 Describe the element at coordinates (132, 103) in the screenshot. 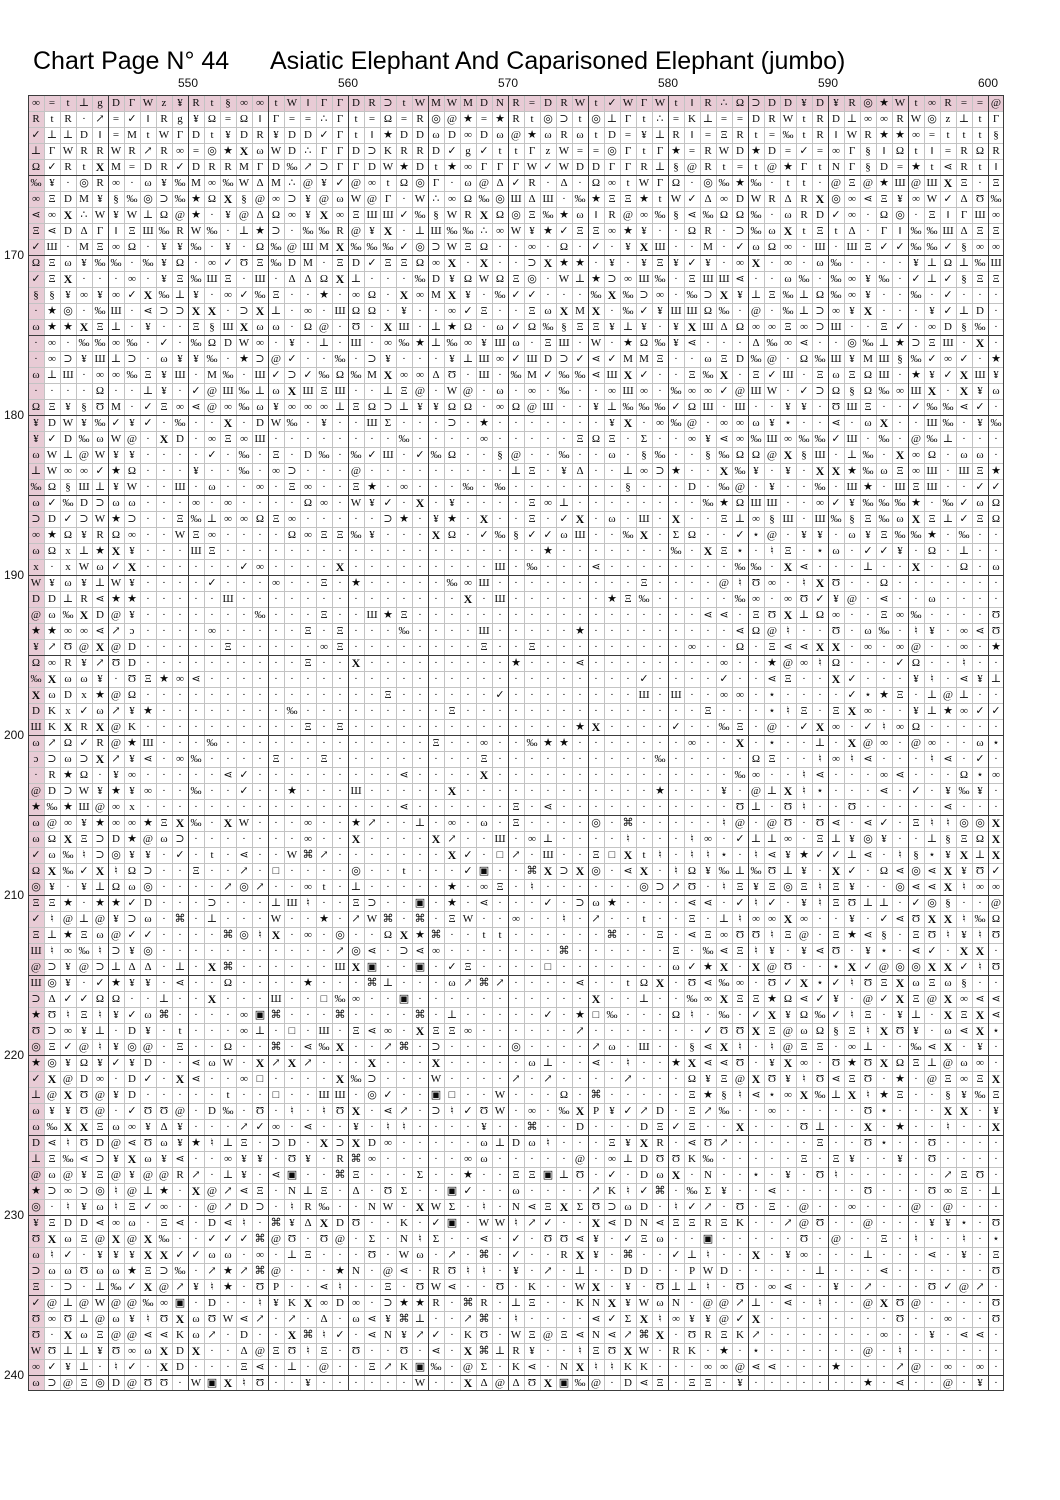

I see `chart-cell: Γ` at that location.